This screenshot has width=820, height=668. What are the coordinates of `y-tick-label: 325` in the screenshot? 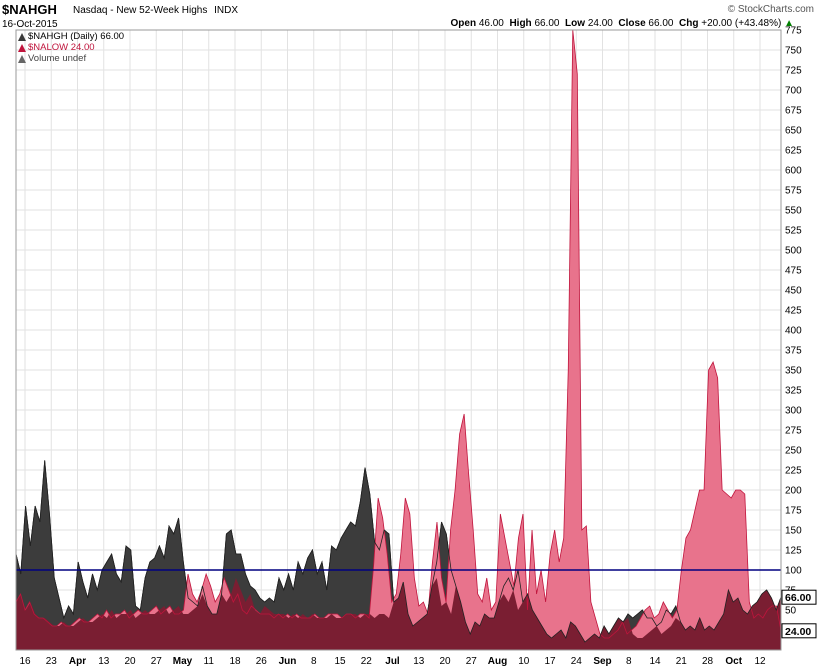 It's located at (793, 391).